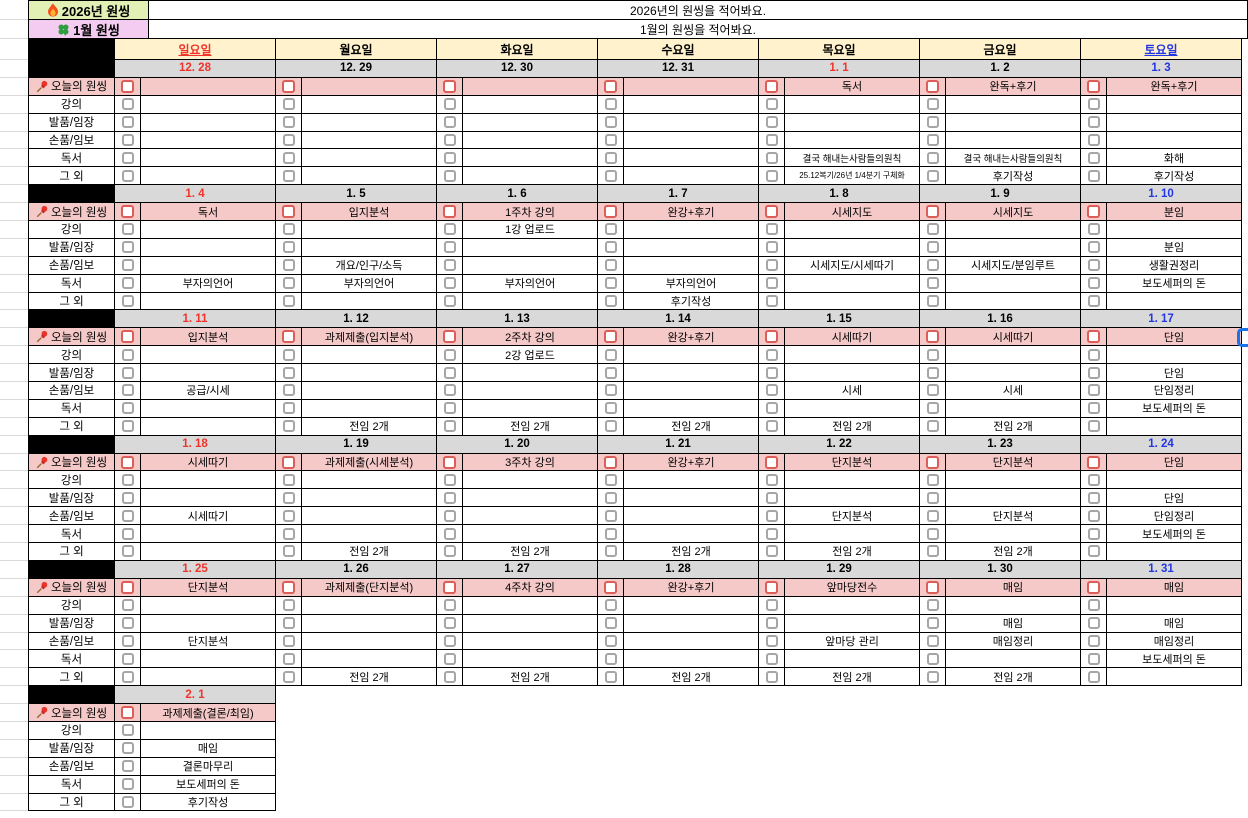 The height and width of the screenshot is (818, 1248). What do you see at coordinates (852, 158) in the screenshot?
I see `task-cell: 결국 해내는사람들의원칙` at bounding box center [852, 158].